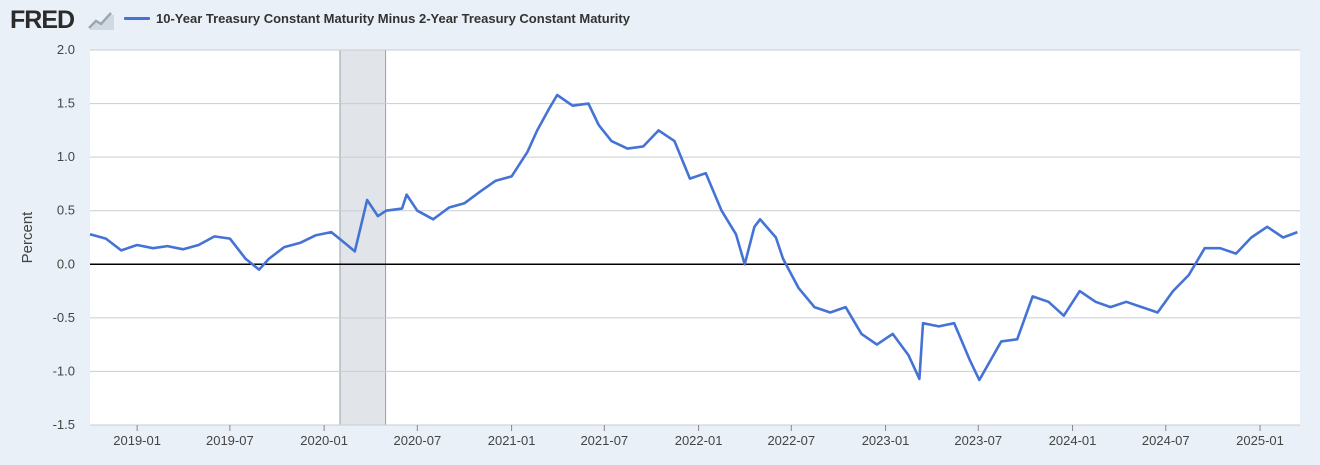 The width and height of the screenshot is (1320, 465). Describe the element at coordinates (64, 424) in the screenshot. I see `y-tick-label-7: -1.5` at that location.